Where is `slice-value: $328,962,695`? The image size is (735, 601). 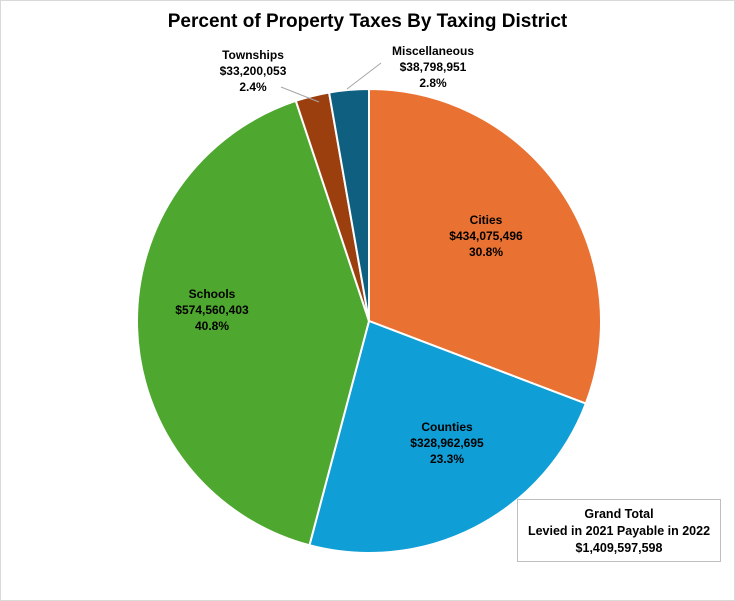
slice-value: $328,962,695 is located at coordinates (447, 443).